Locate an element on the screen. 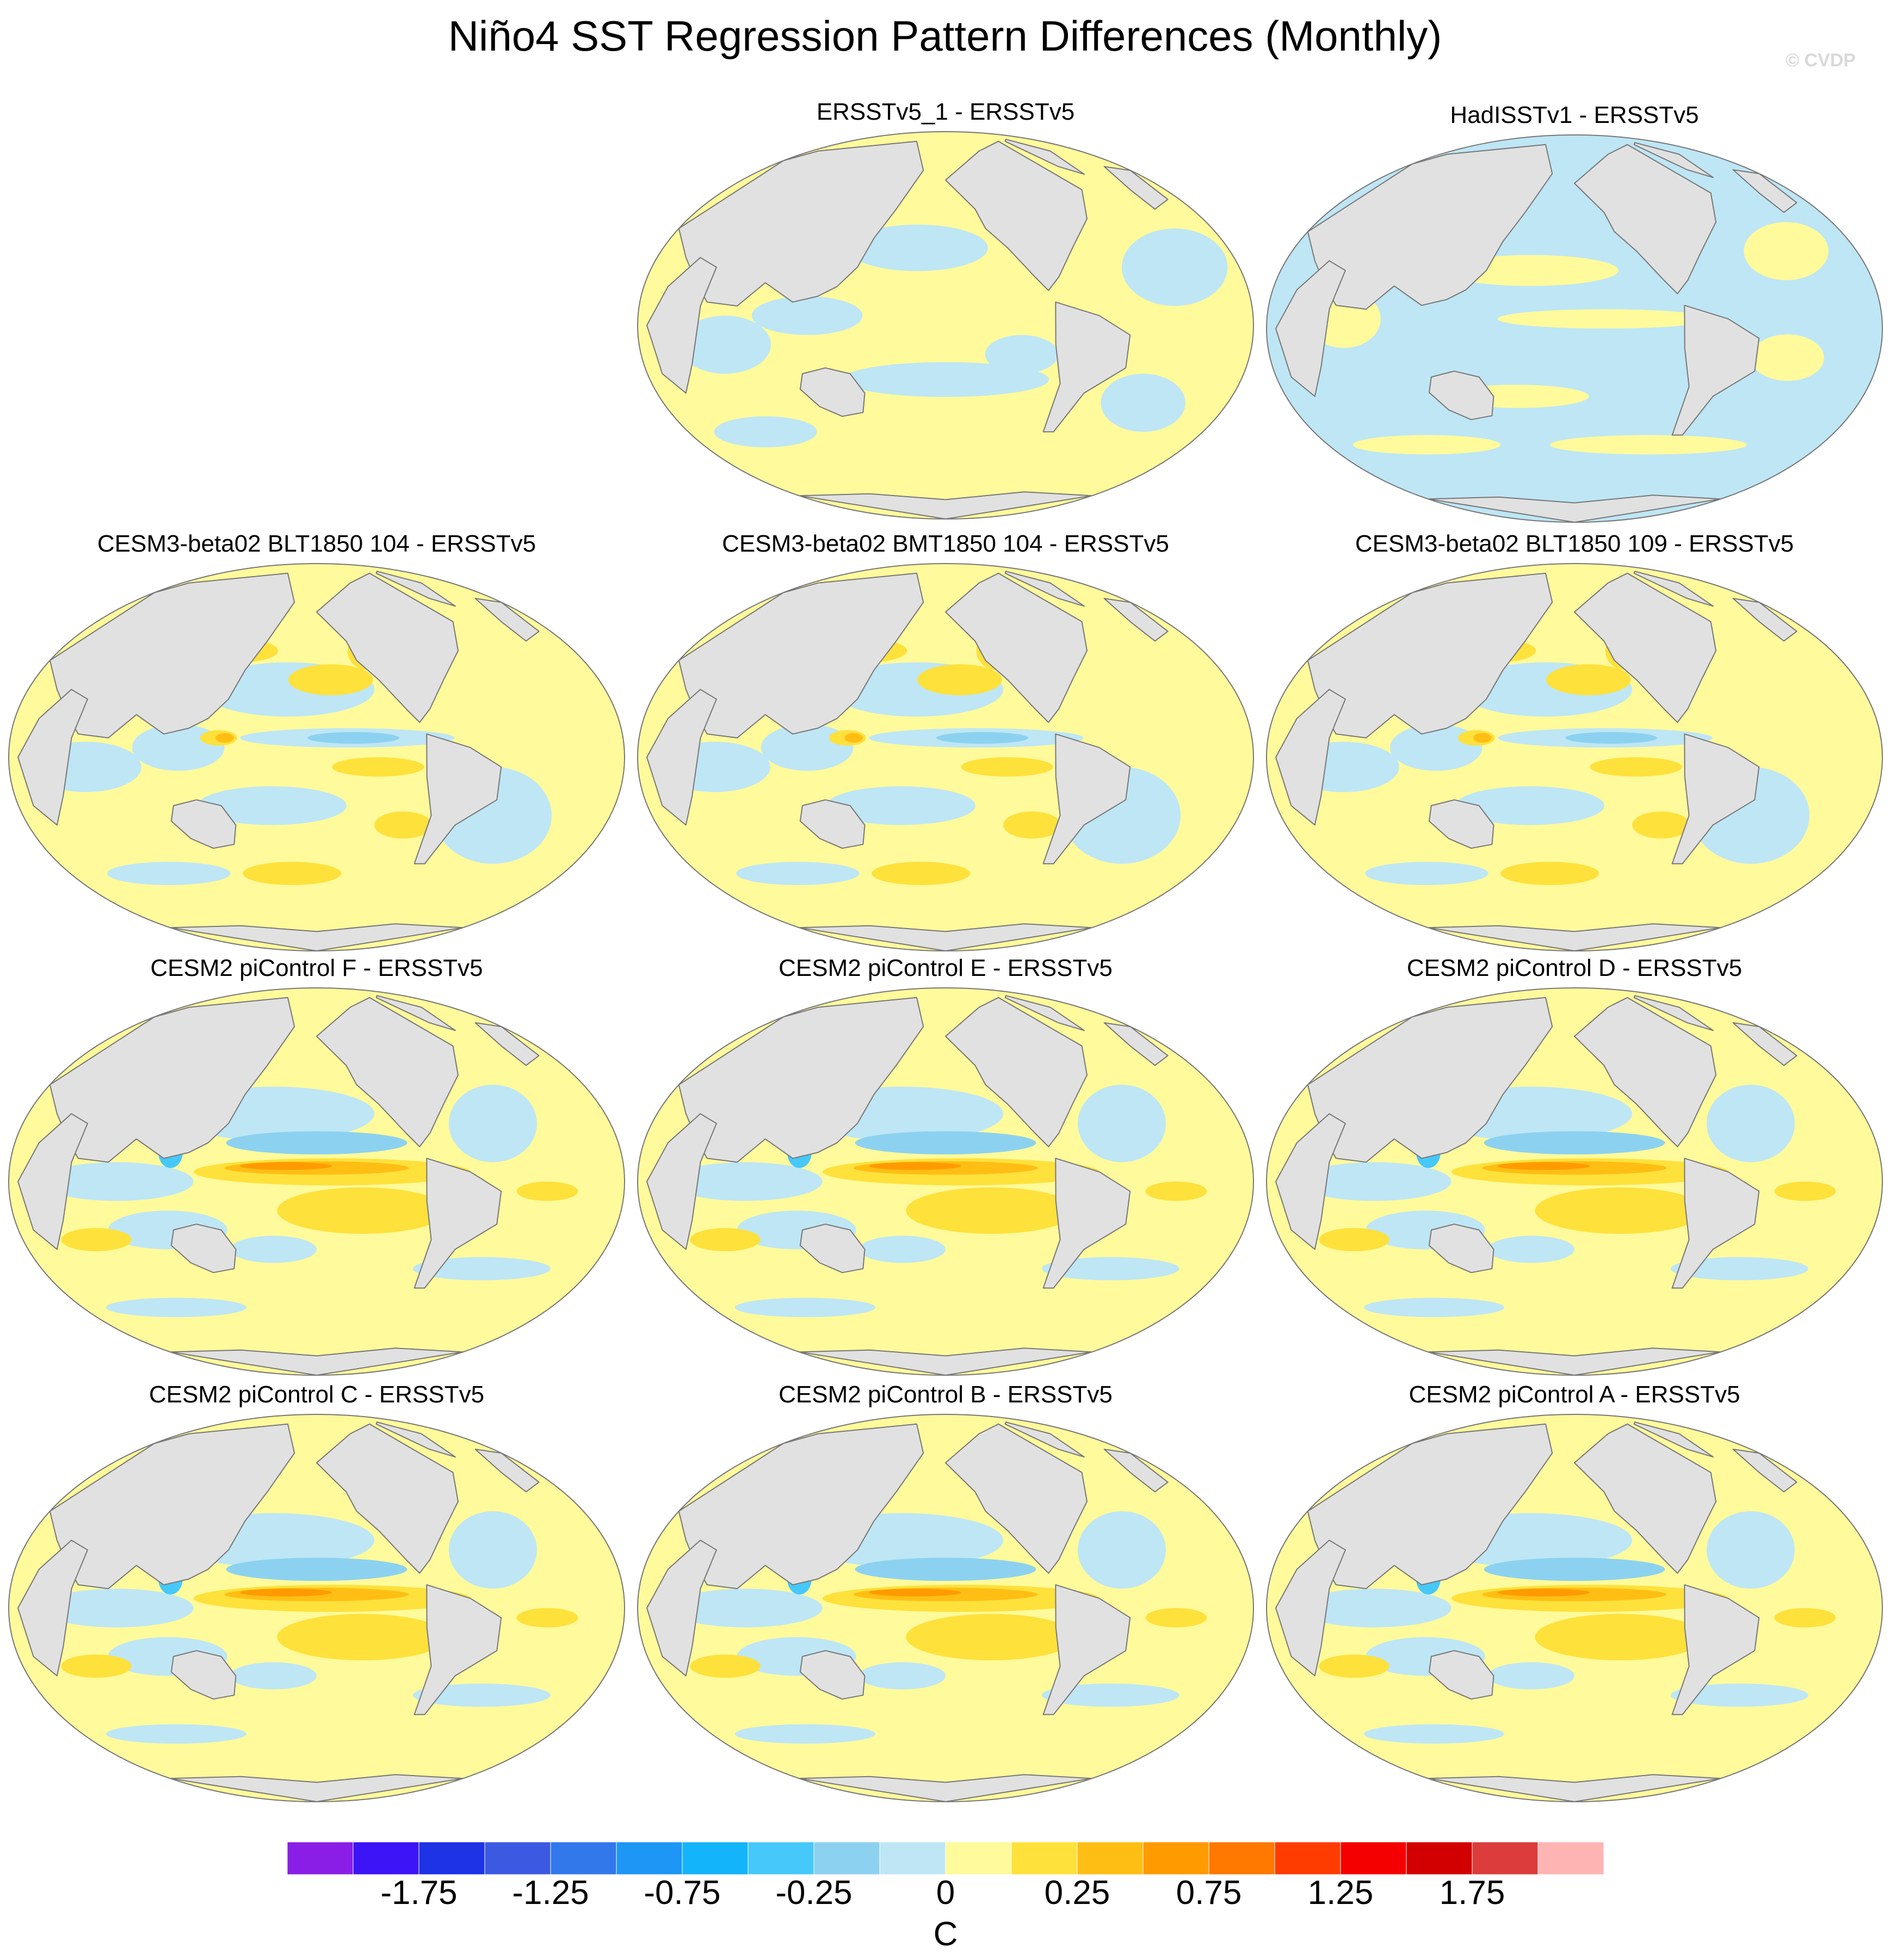 This screenshot has width=1890, height=1960. map-panel: CESM3-beta02 BLT1850 109 - ERSSTv5 is located at coordinates (1574, 744).